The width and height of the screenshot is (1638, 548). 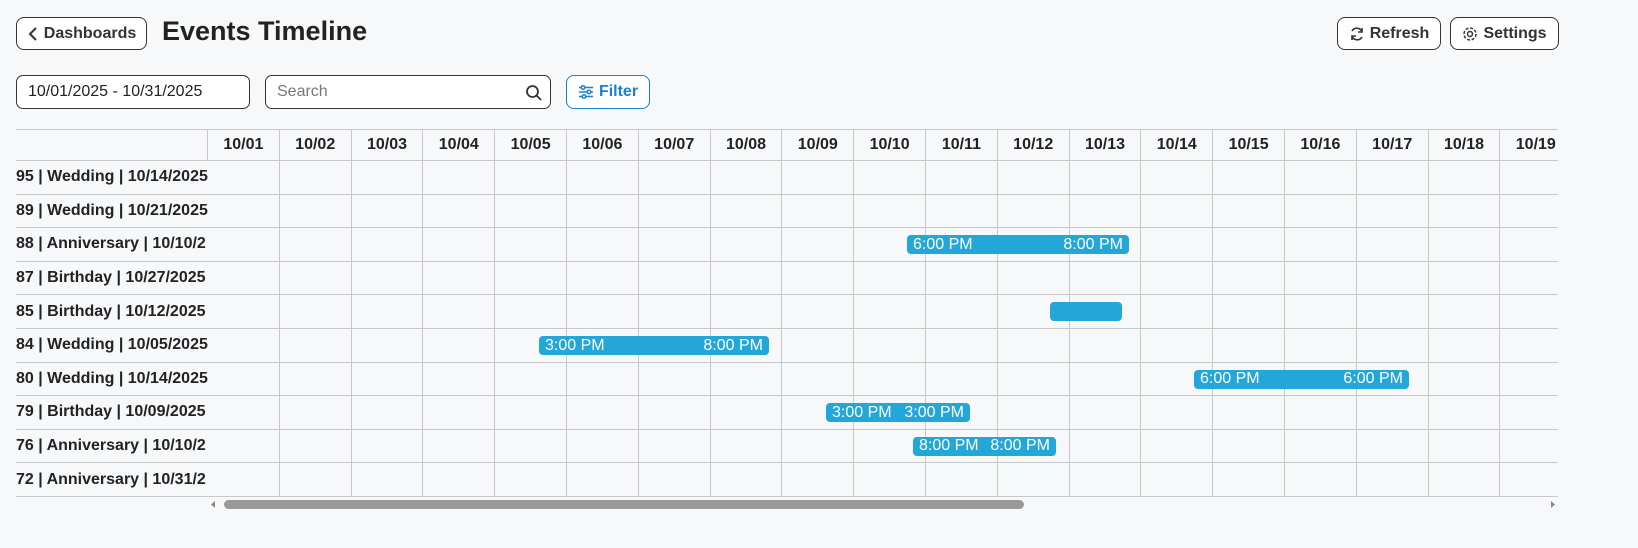 I want to click on filter-button: Filter, so click(x=608, y=92).